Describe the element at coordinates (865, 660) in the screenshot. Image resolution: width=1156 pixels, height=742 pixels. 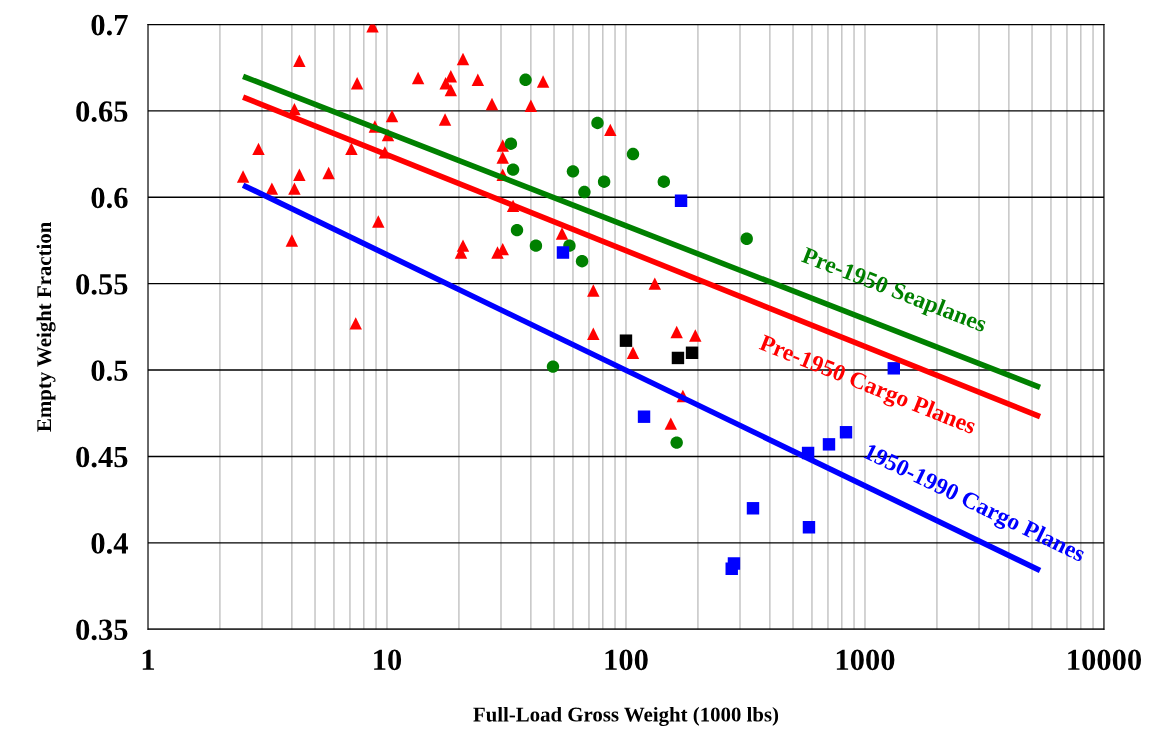
I see `x-tick-label: 1000` at that location.